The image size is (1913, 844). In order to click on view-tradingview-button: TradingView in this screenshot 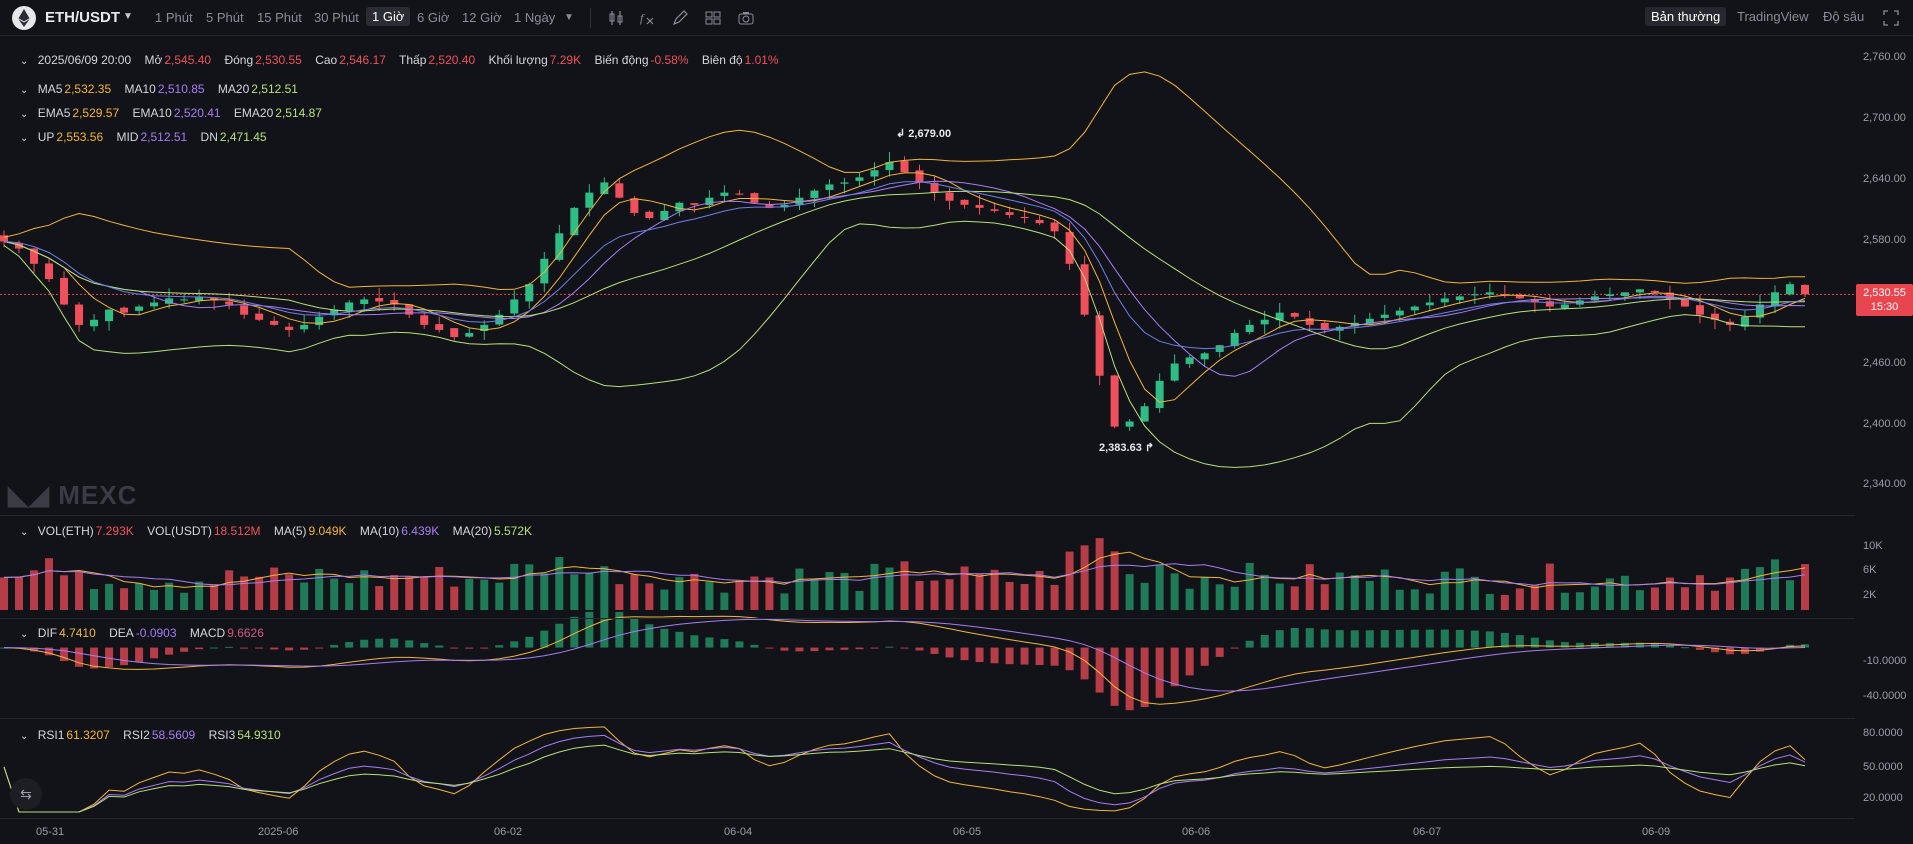, I will do `click(1773, 16)`.